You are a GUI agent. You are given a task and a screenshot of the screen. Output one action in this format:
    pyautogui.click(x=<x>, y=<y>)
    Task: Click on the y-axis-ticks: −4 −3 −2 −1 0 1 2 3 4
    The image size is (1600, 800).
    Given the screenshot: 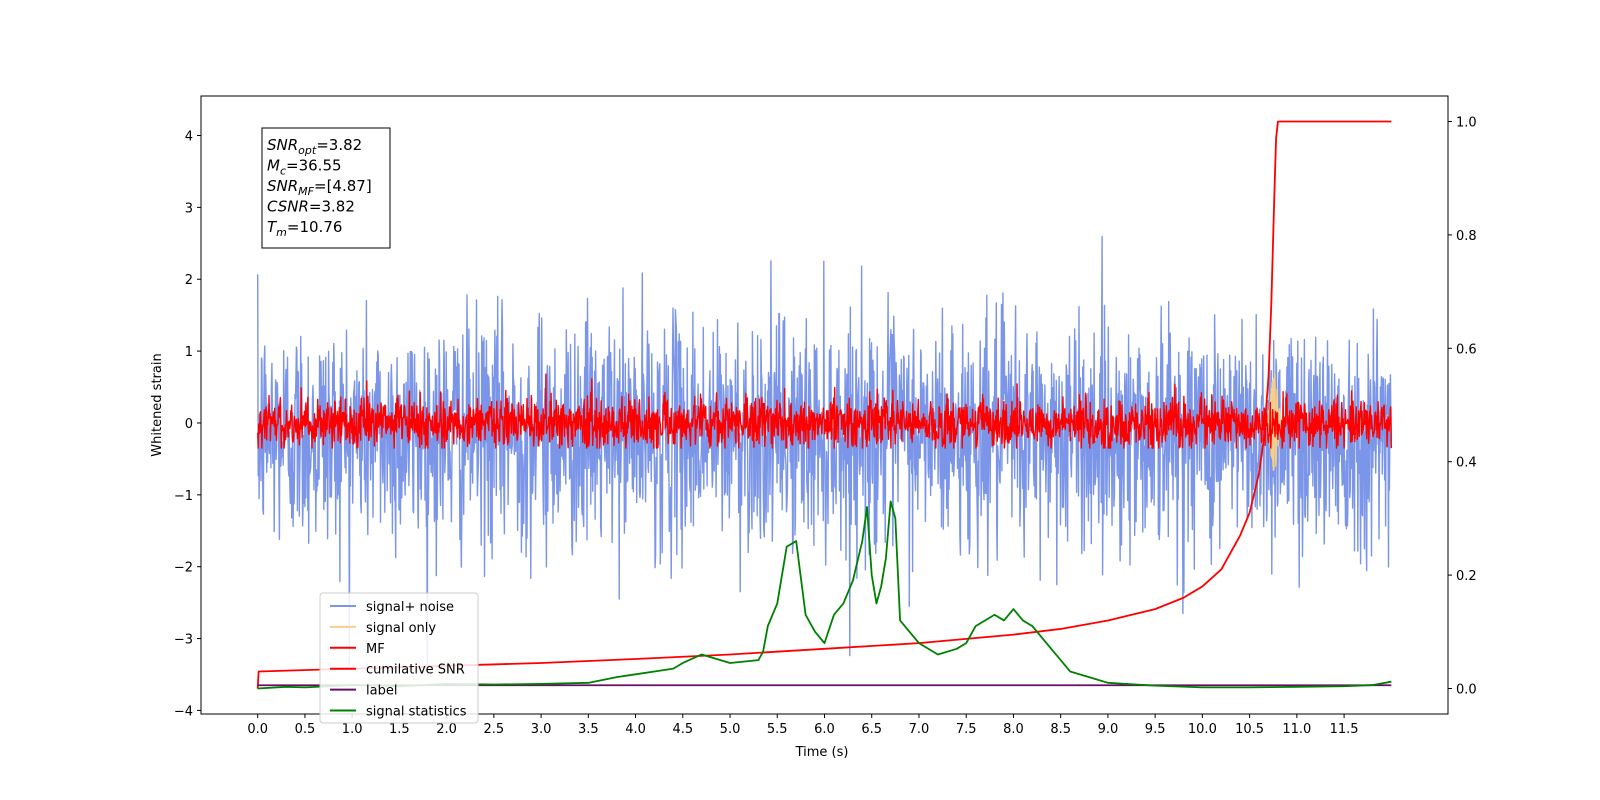 What is the action you would take?
    pyautogui.click(x=187, y=424)
    